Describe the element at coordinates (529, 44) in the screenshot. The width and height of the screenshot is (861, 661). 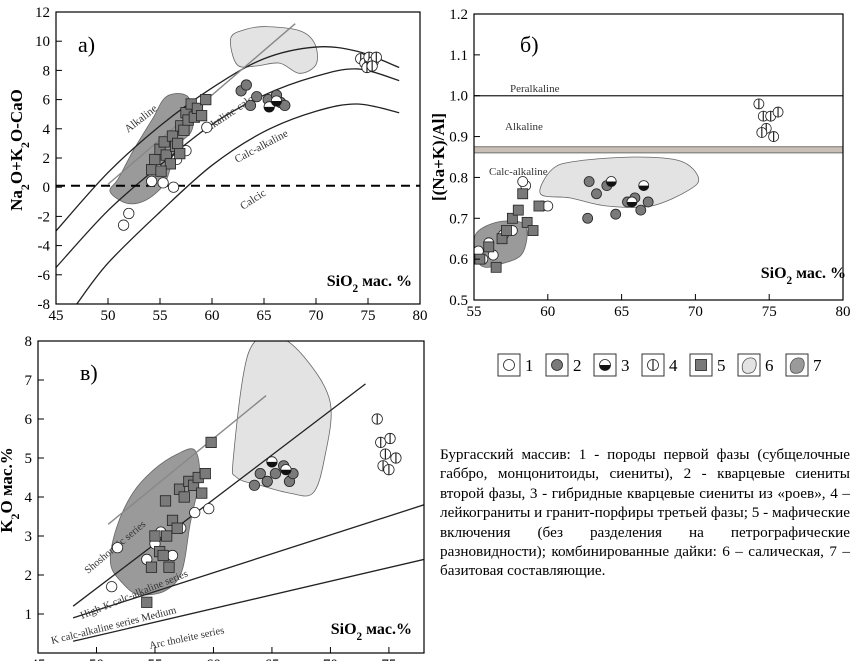
I see `panel-label: б)` at that location.